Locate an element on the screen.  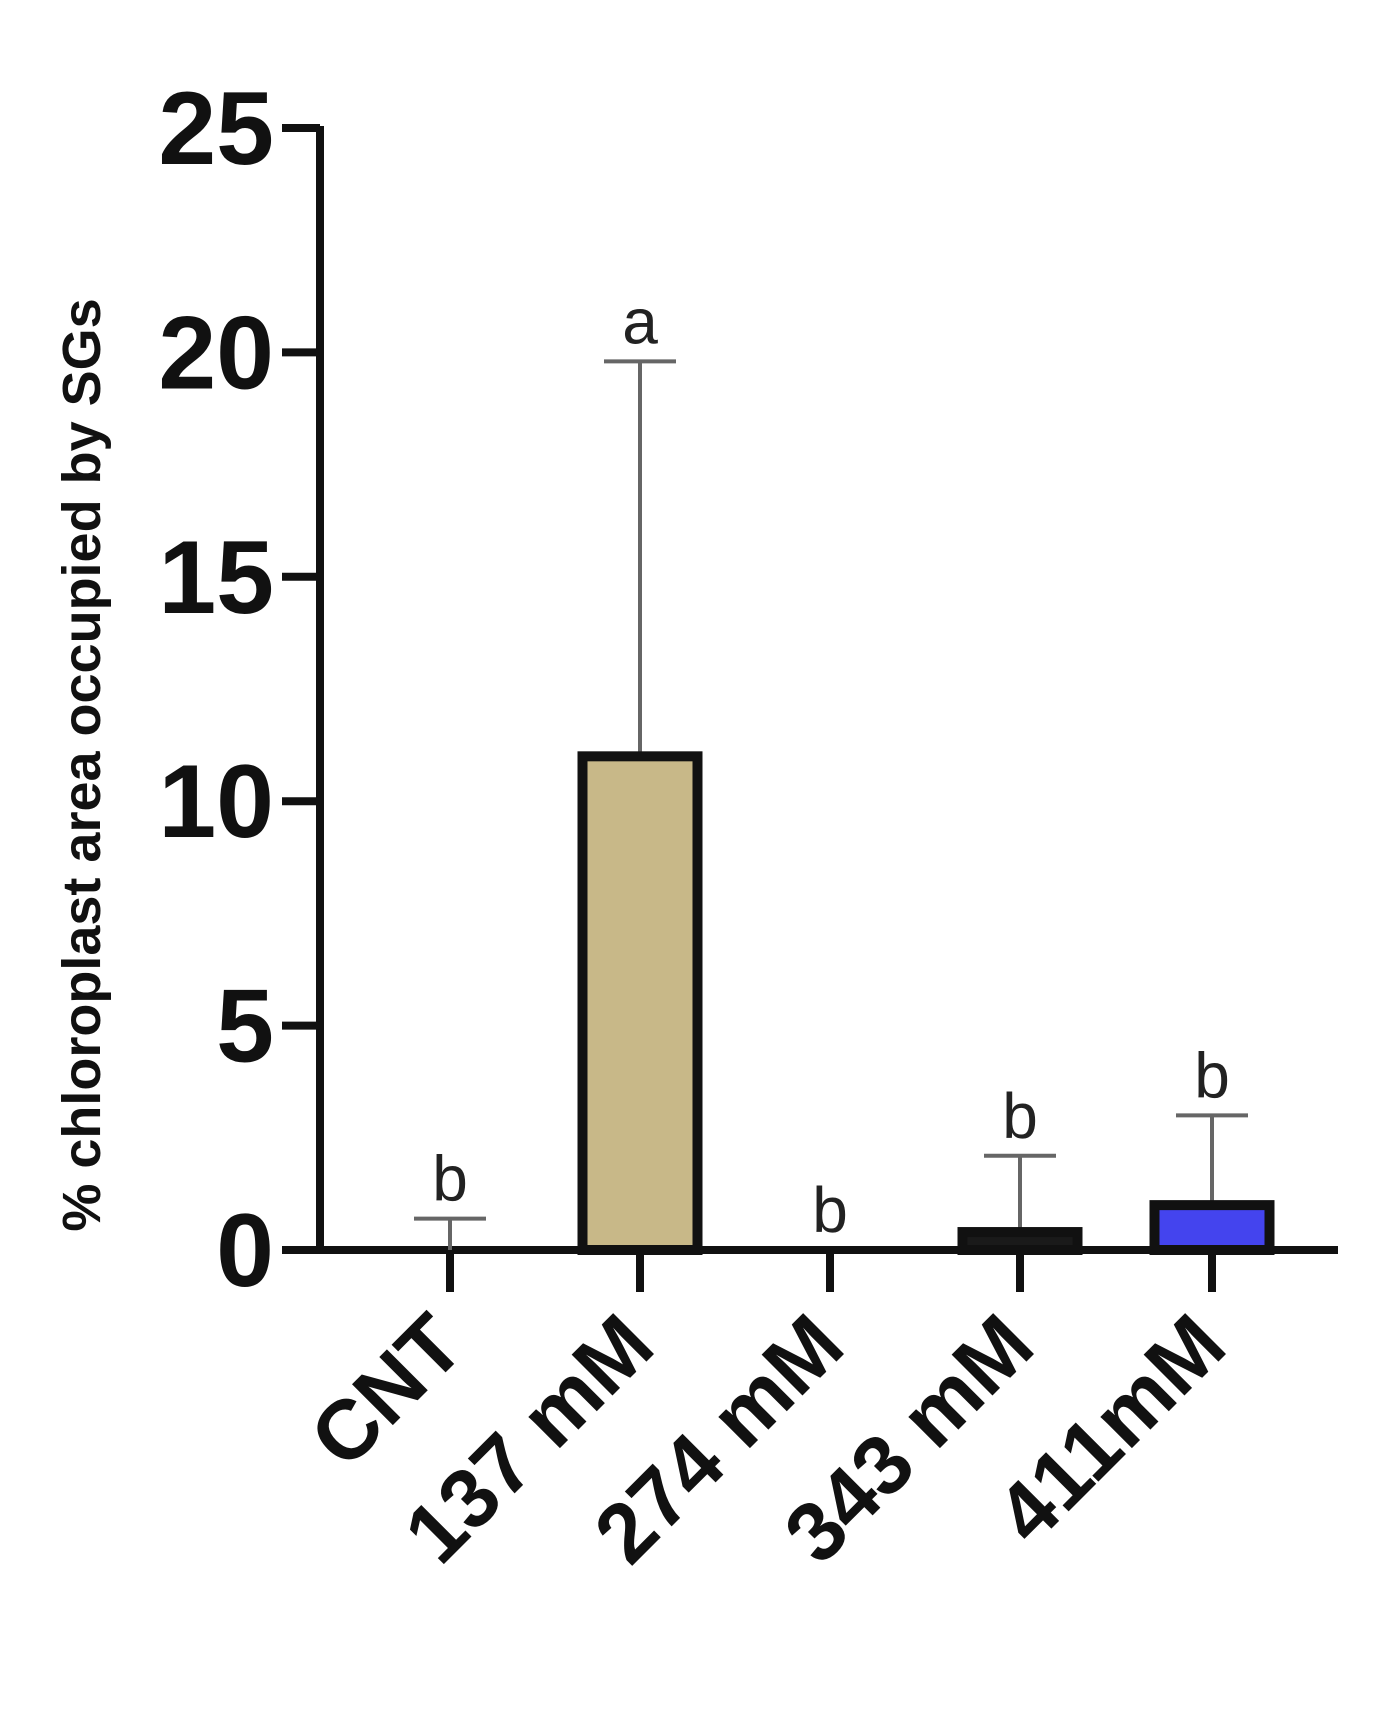
y-tick-label: 15 is located at coordinates (216, 578).